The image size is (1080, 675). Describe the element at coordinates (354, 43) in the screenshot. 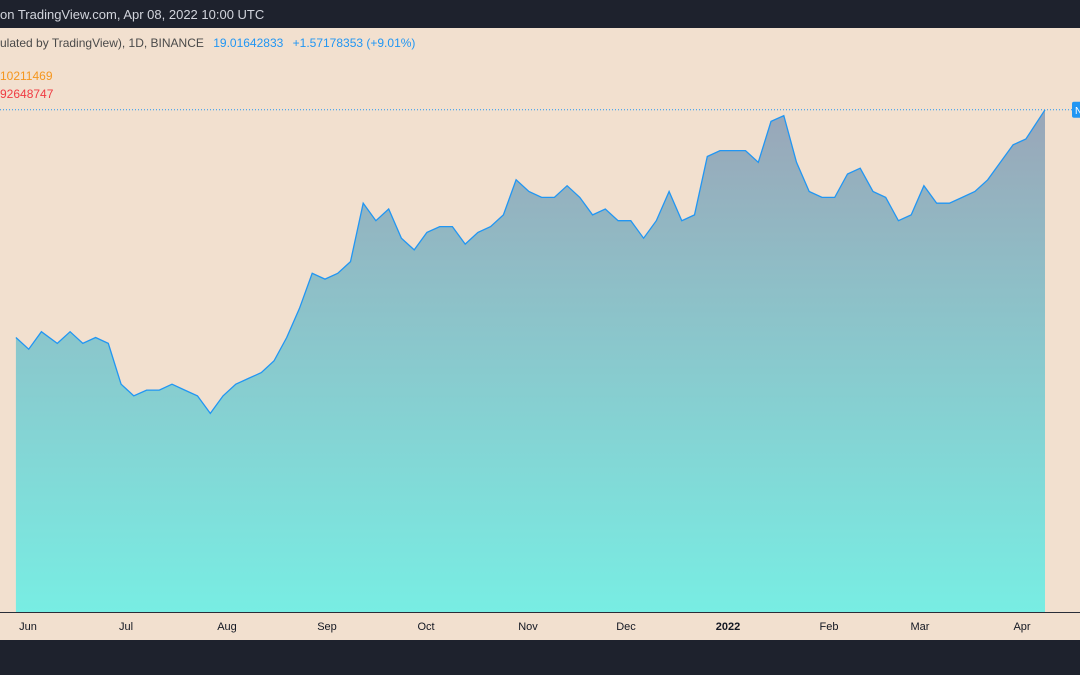

I see `legend-change: +1.57178353 (+9.01%)` at that location.